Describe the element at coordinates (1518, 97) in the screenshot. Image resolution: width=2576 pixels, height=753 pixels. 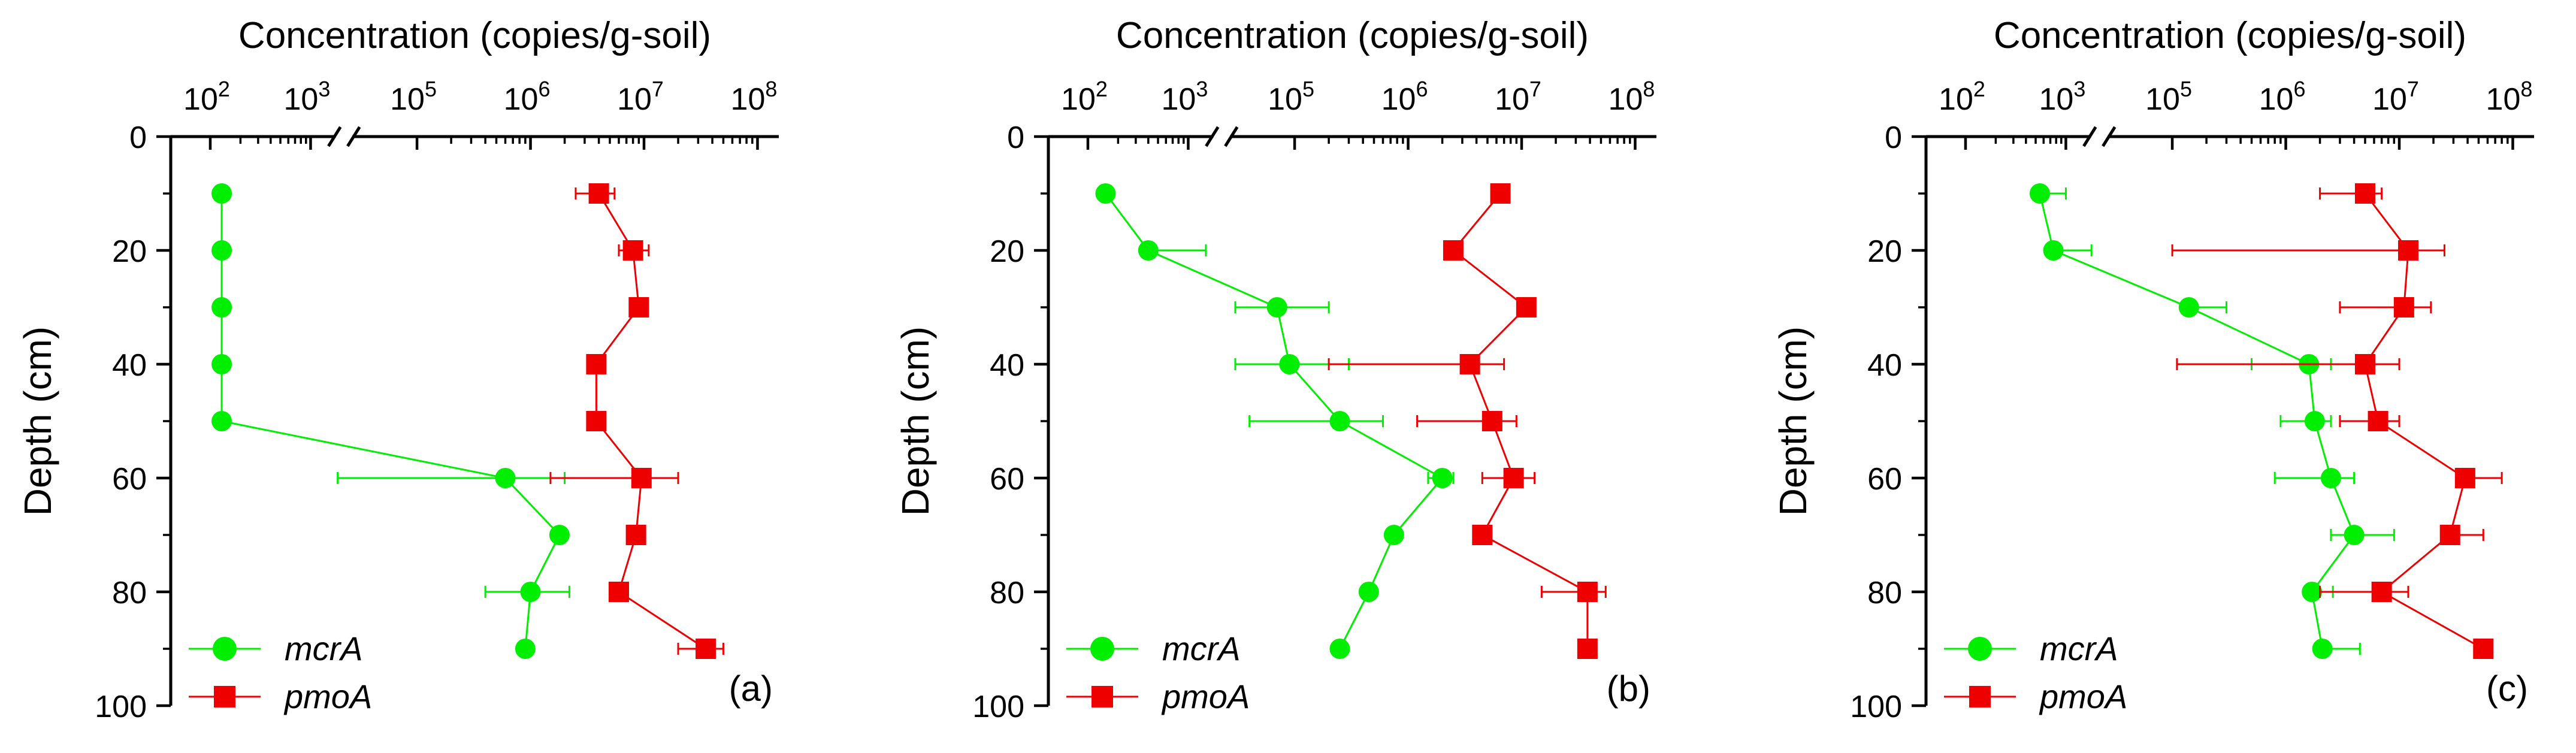
I see `x-tick-label: 10⁷` at that location.